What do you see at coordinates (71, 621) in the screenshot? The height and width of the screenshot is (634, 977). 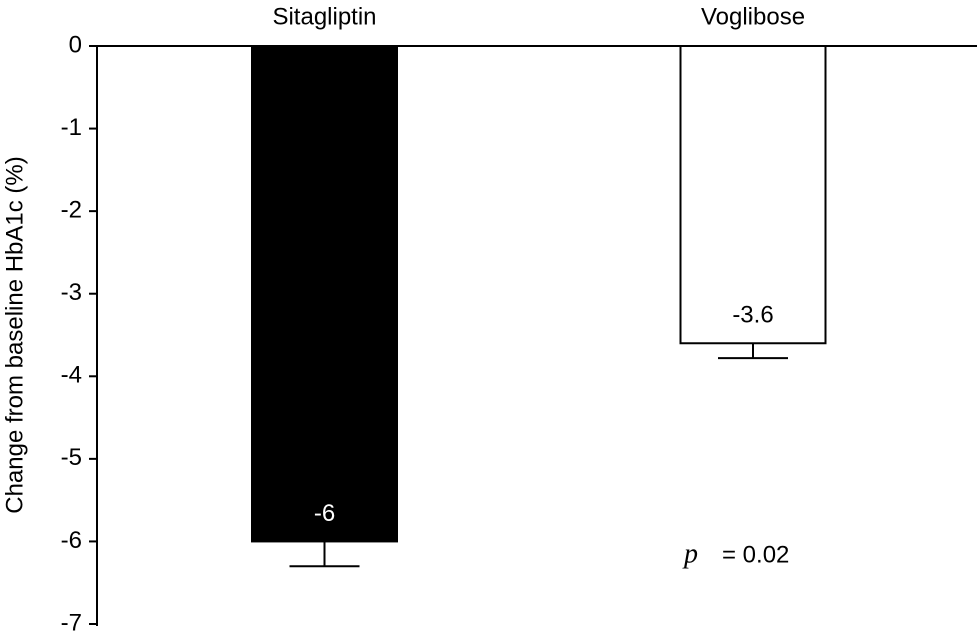 I see `y-tick-label: -7` at bounding box center [71, 621].